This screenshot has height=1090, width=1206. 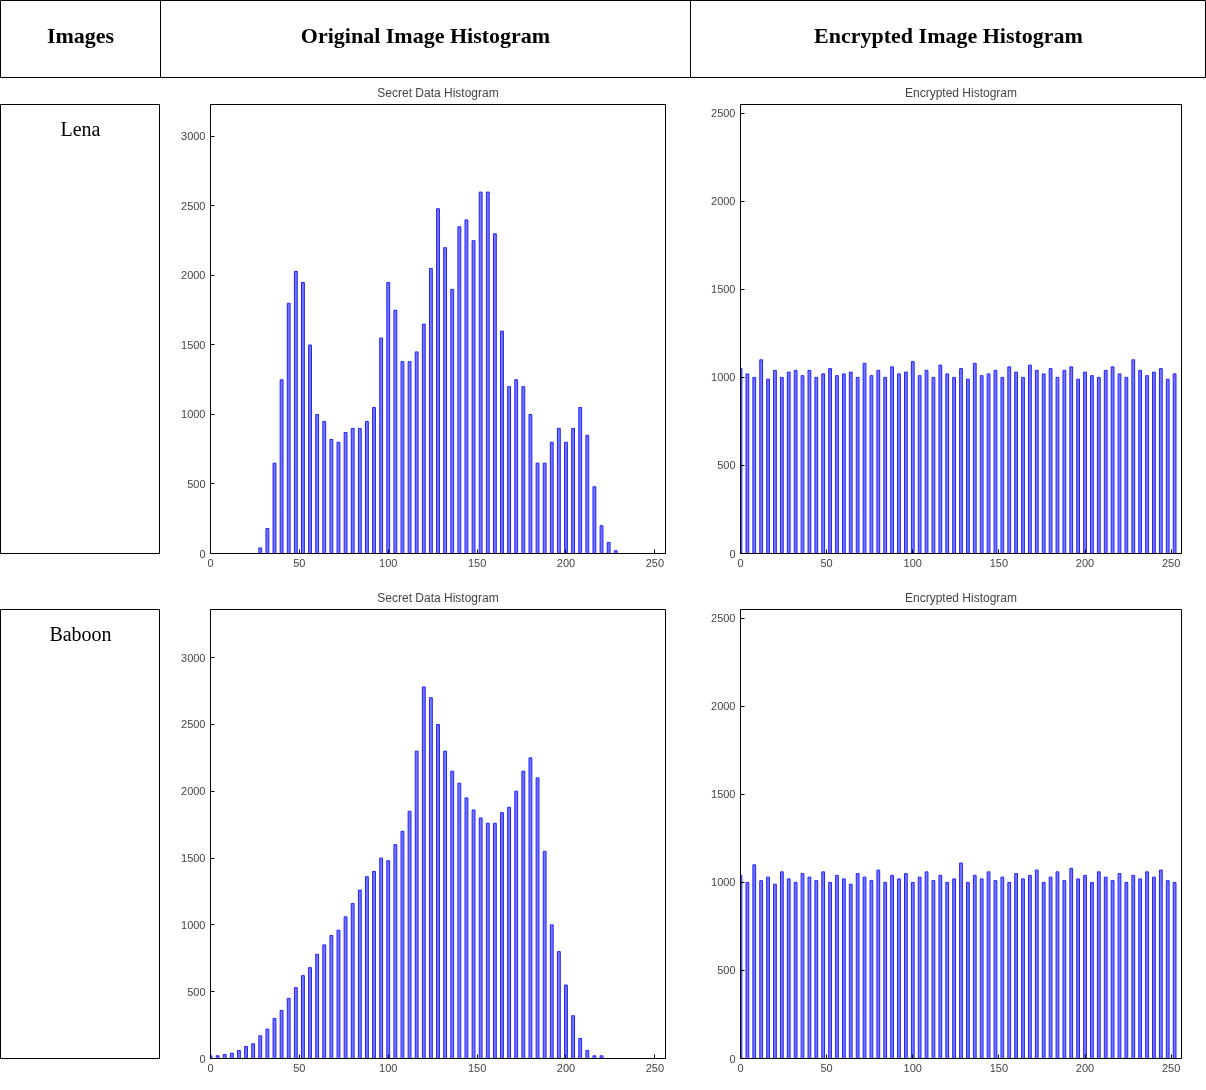 What do you see at coordinates (80, 633) in the screenshot?
I see `text: Baboon` at bounding box center [80, 633].